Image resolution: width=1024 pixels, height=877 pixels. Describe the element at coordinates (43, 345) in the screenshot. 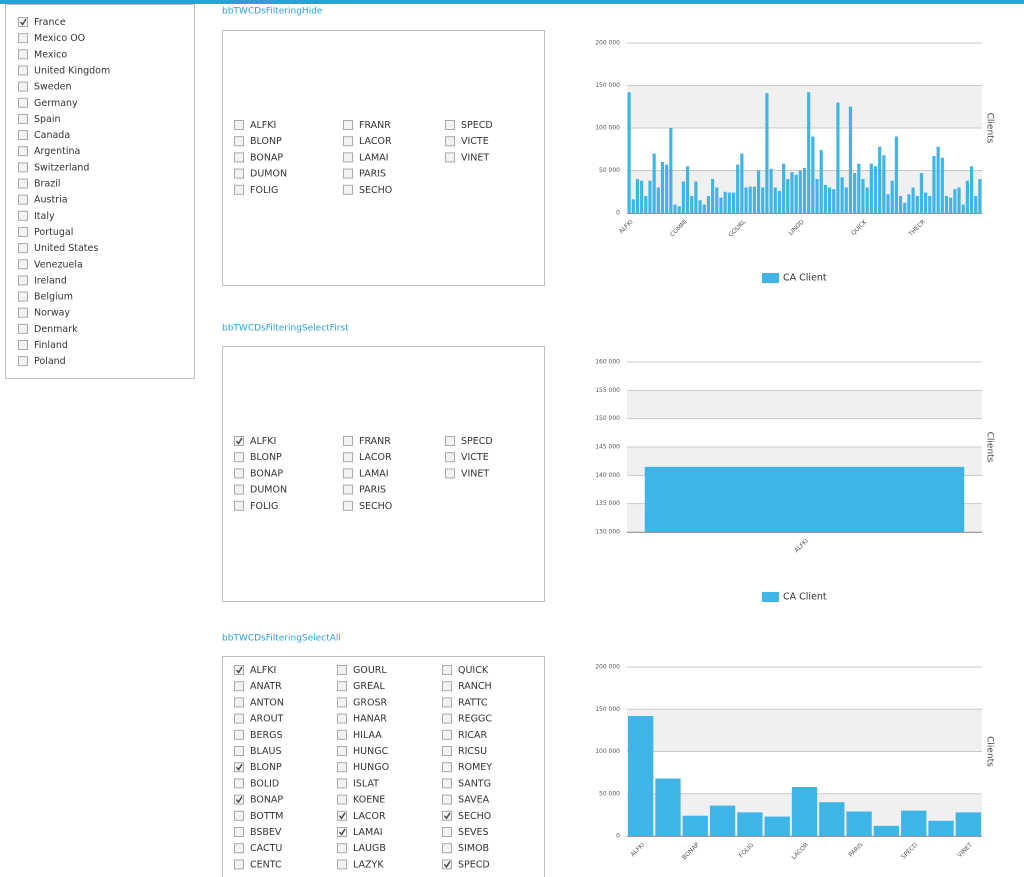

I see `checkbox-item: Finland` at that location.